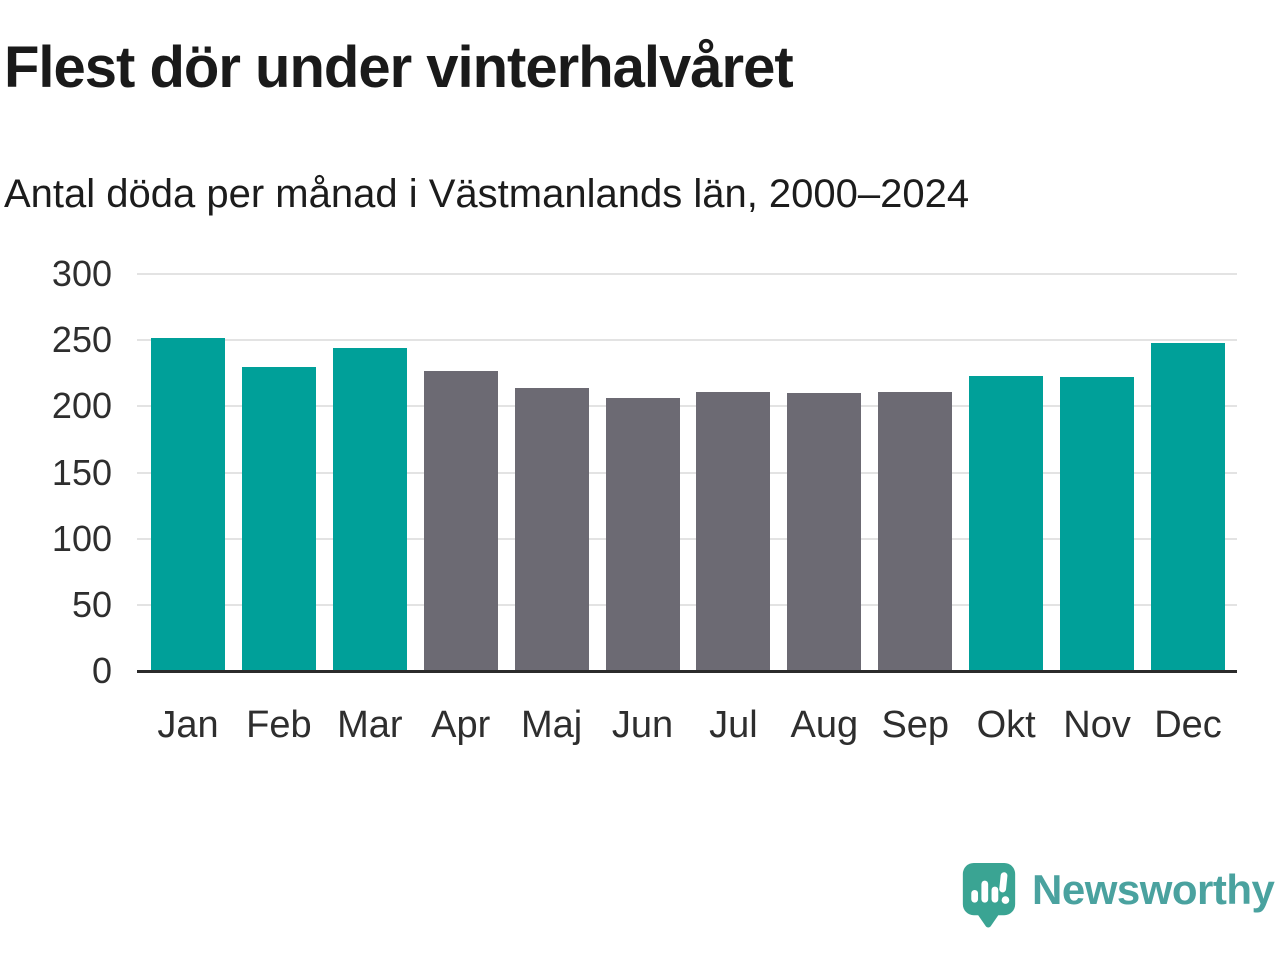 This screenshot has width=1280, height=960. What do you see at coordinates (824, 725) in the screenshot?
I see `x-axis-label-aug: Aug` at bounding box center [824, 725].